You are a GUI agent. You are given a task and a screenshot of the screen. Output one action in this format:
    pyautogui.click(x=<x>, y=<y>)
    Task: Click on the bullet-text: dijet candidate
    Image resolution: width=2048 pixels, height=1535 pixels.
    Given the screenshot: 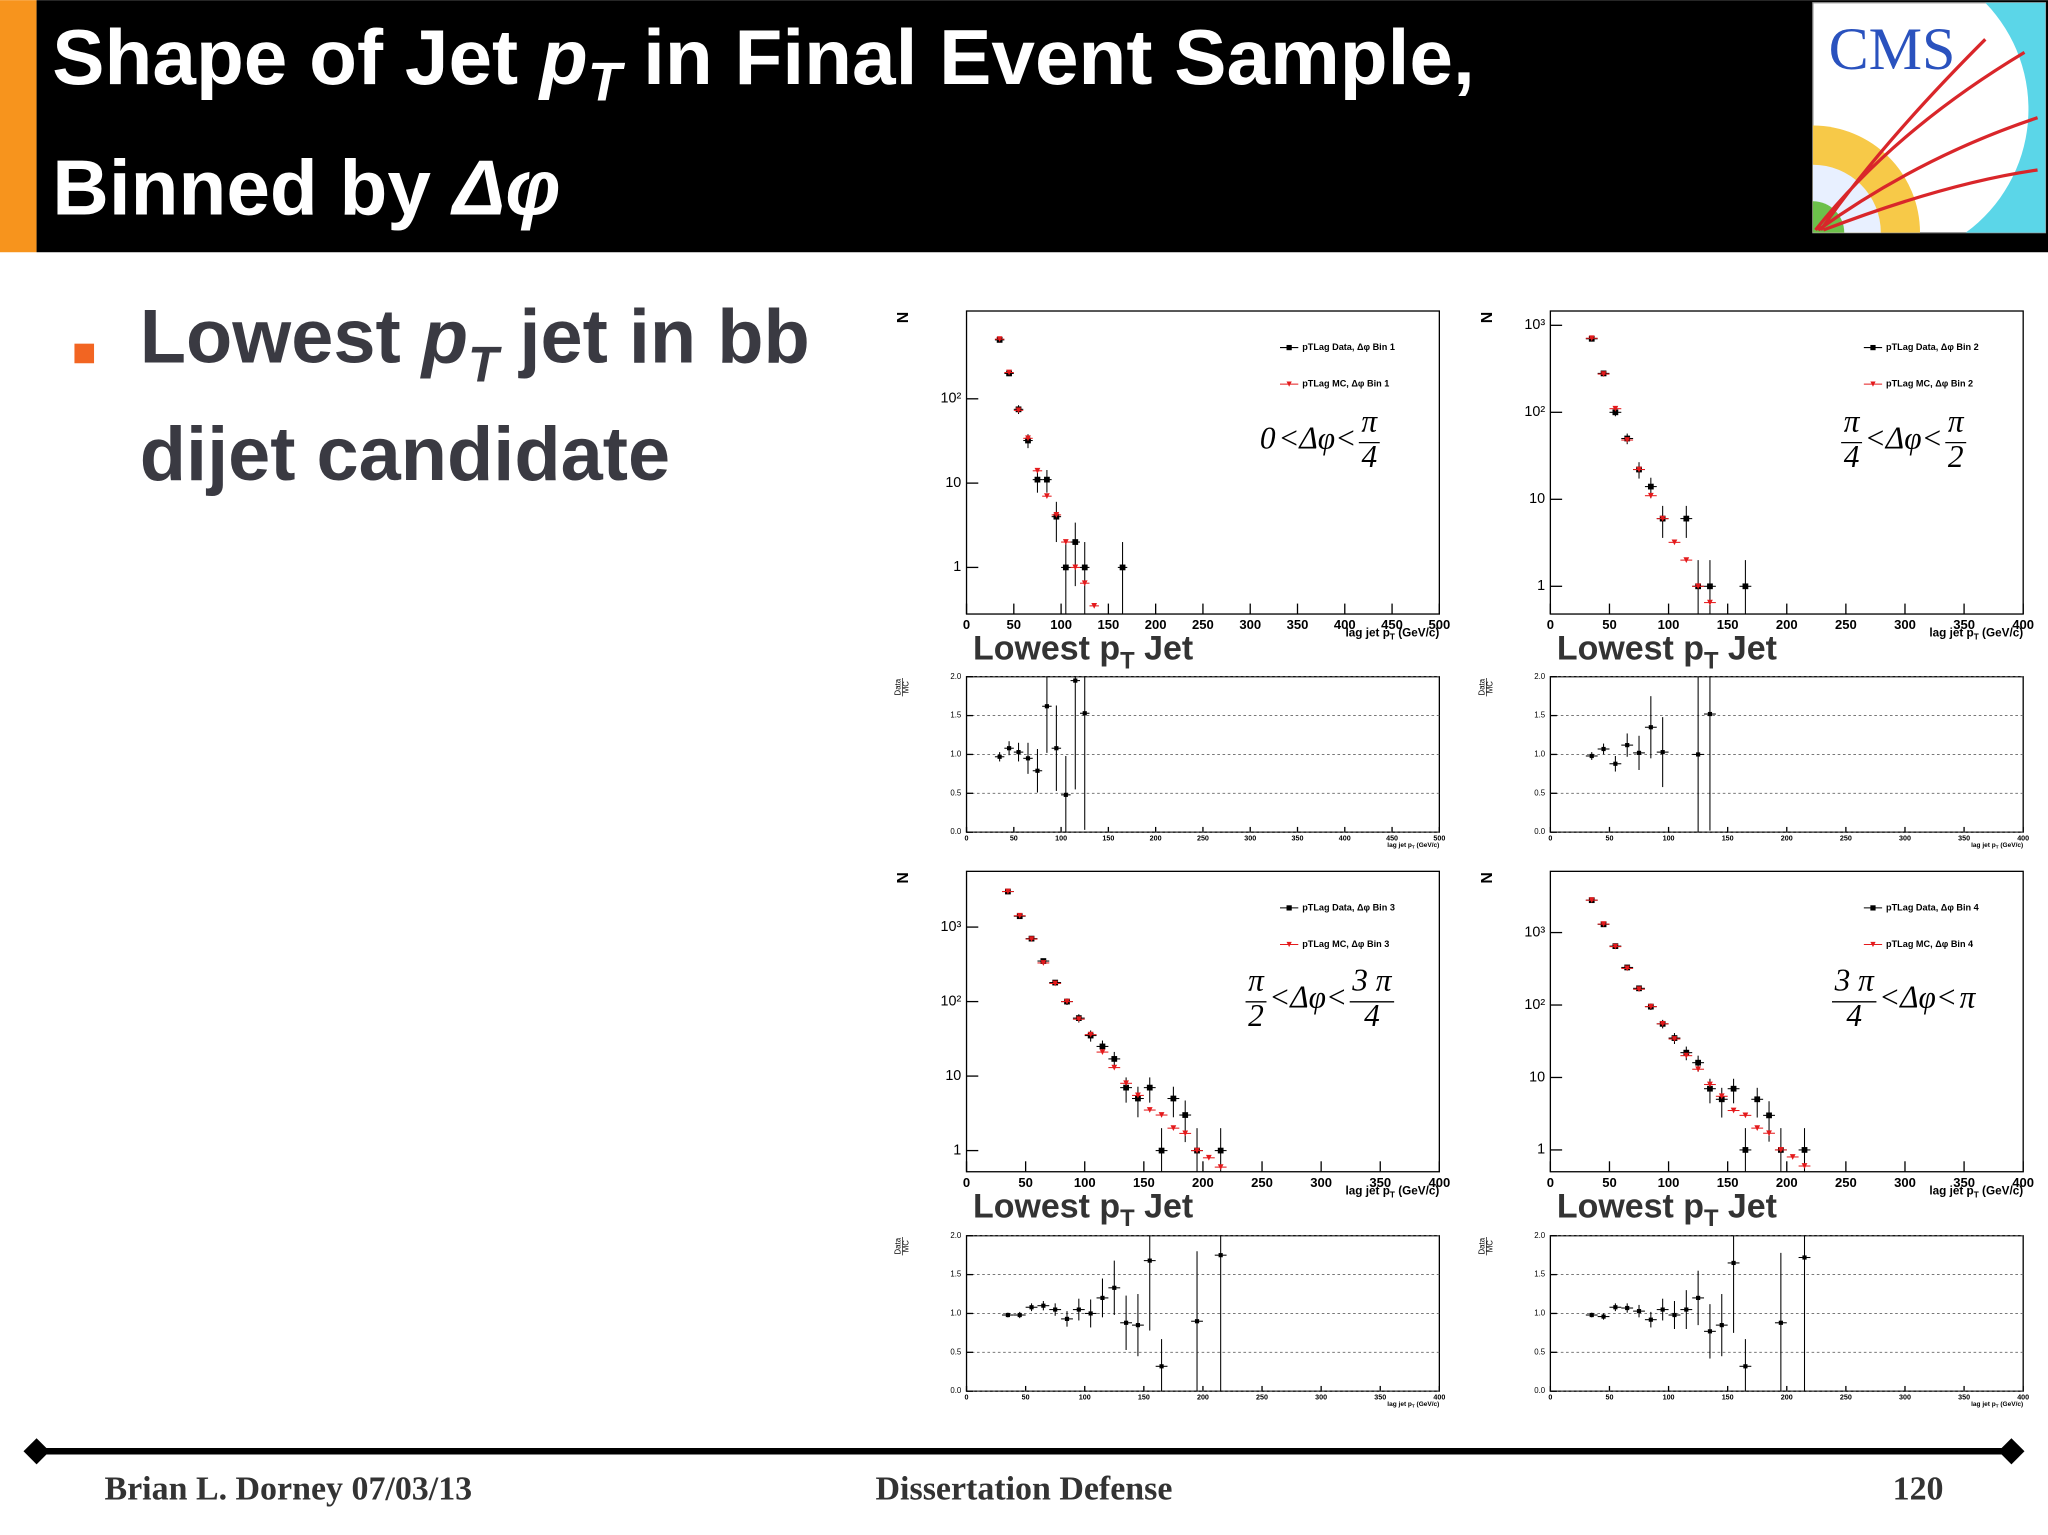 What is the action you would take?
    pyautogui.click(x=405, y=454)
    